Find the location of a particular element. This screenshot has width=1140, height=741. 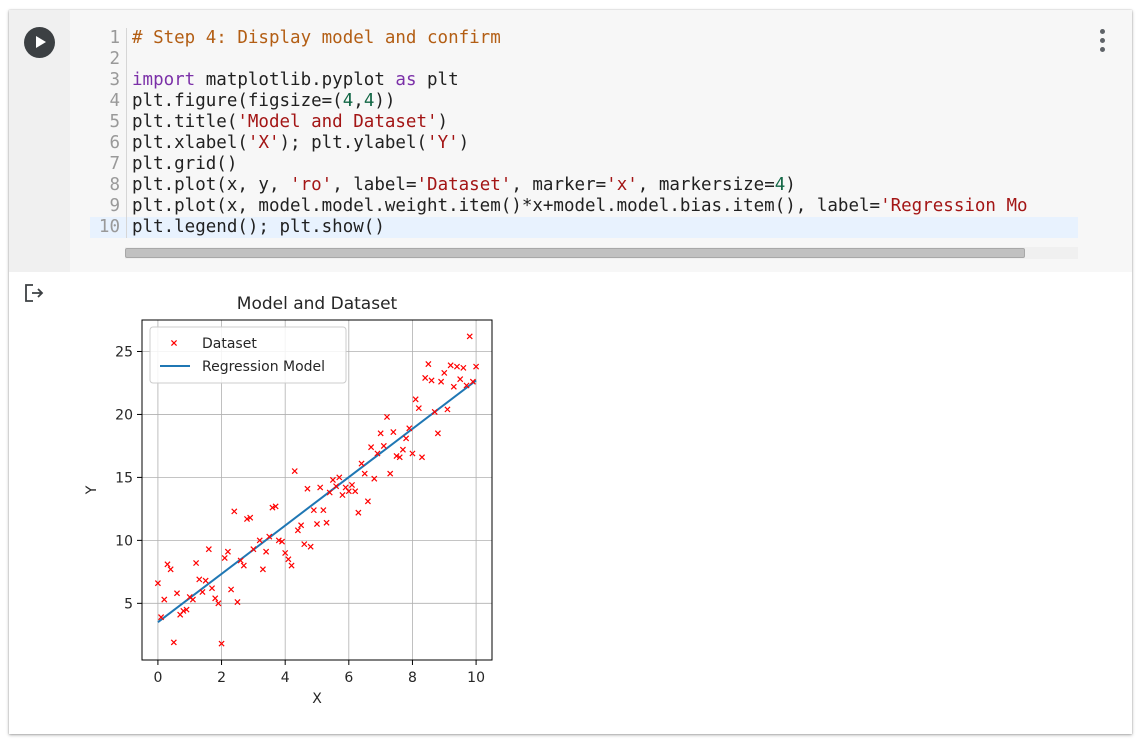

run-cell-button is located at coordinates (39, 42).